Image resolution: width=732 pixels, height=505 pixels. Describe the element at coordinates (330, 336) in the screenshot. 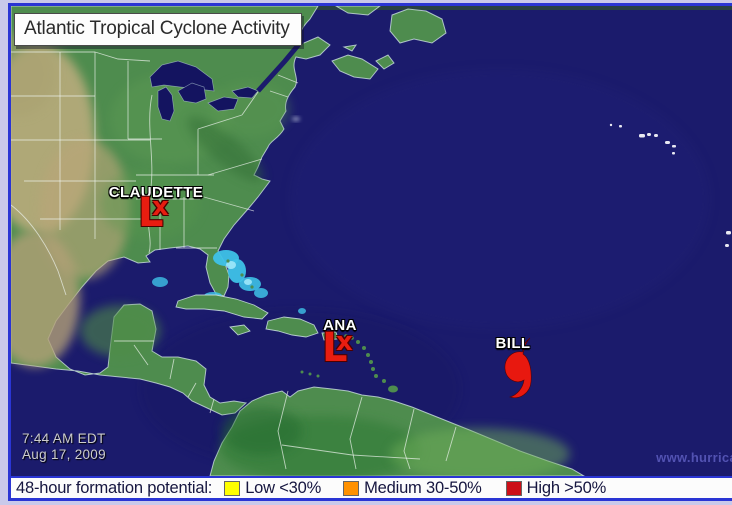

I see `puerto-rico` at that location.